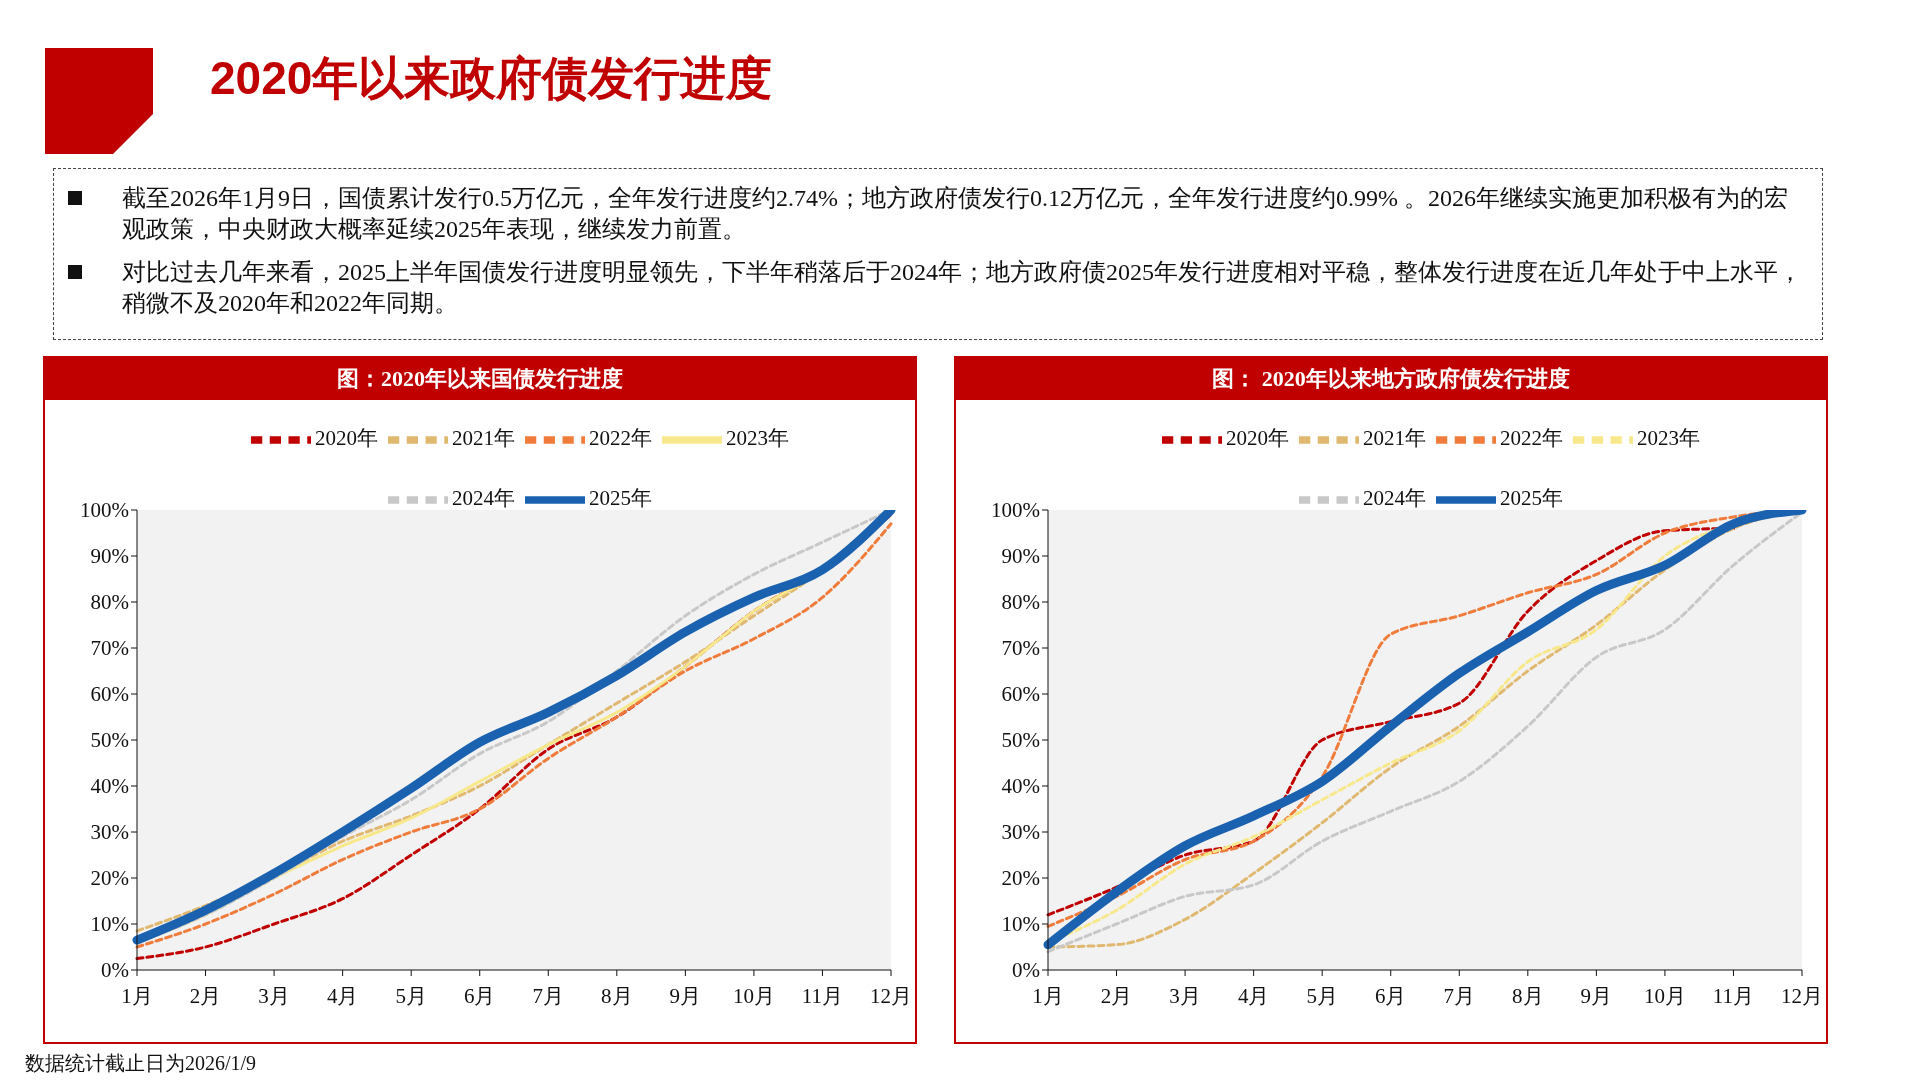 This screenshot has width=1920, height=1080. What do you see at coordinates (955, 214) in the screenshot?
I see `text: 截至2026年1月9日，国债累计发行0.5万亿元，全年发行进度约2.74%；地方政府债发行0.12万亿元，全年发行进度约0.99% 。2026年继续实施更加积极有为的宏观政策，中央财政大概率延续2025年表现，继续发力前置。` at bounding box center [955, 214].